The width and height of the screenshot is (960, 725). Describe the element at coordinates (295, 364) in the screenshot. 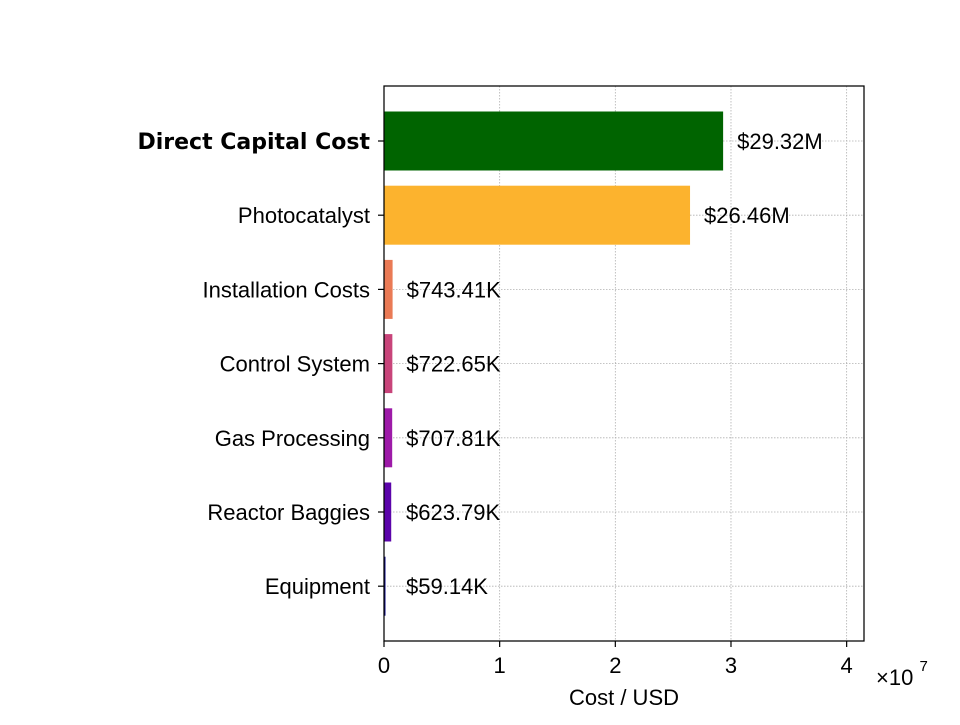

I see `category-label: Control System` at that location.